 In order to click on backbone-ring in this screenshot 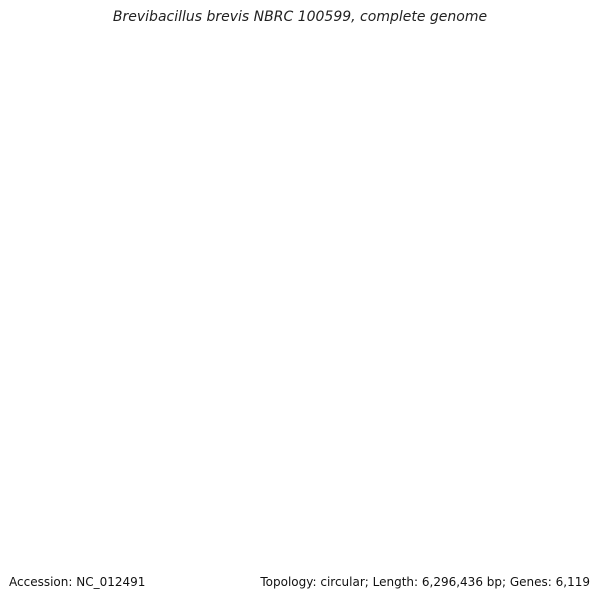, I will do `click(552, 35)`.